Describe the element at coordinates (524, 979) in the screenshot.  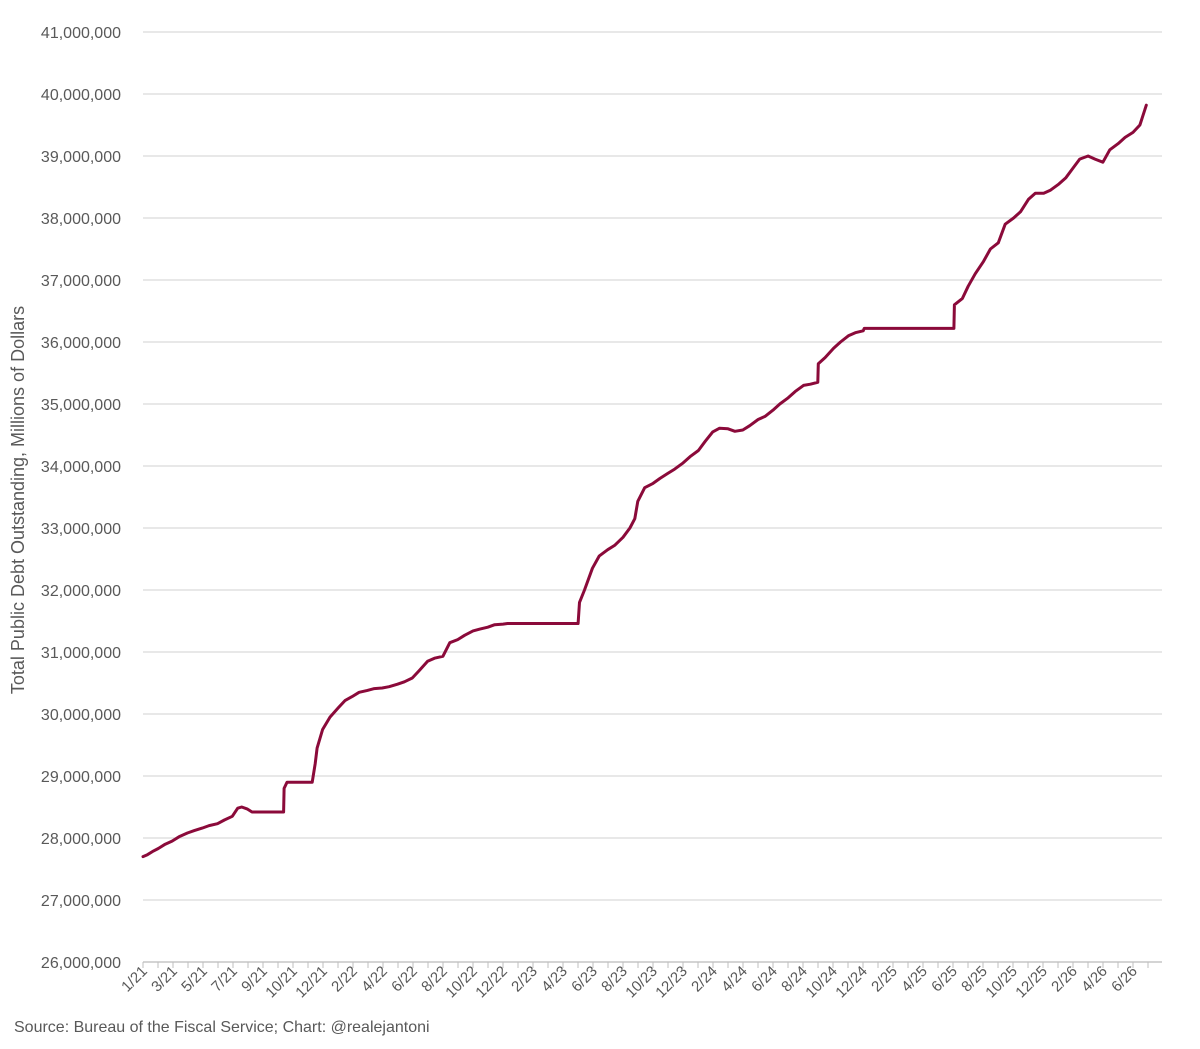
I see `x-tick-label: 2/23` at that location.